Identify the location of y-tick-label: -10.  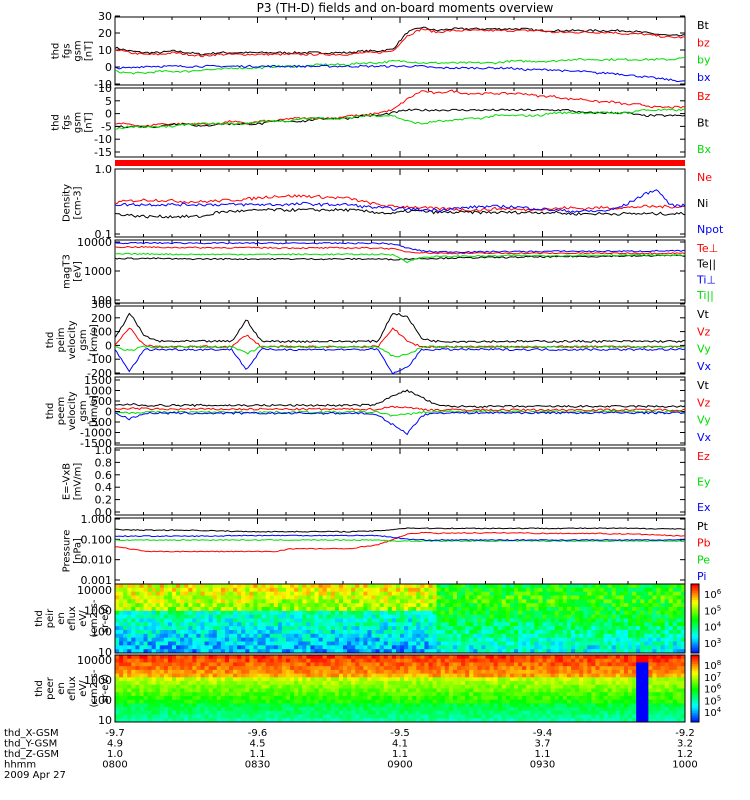
(103, 84).